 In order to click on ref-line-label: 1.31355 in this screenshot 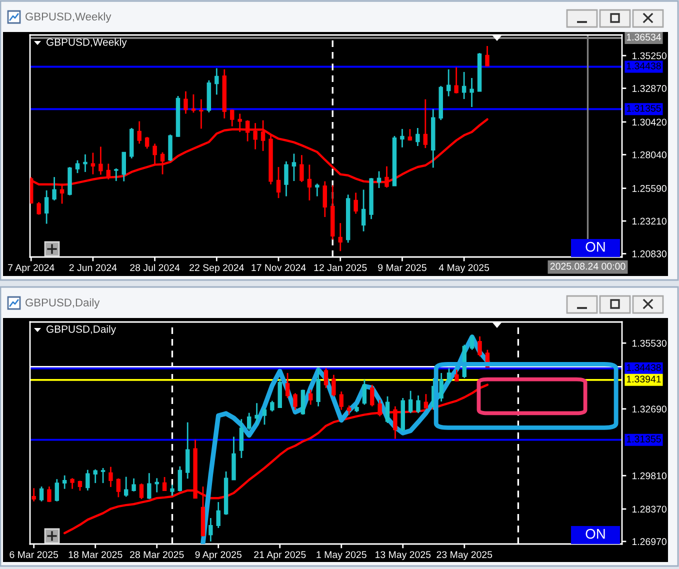, I will do `click(643, 108)`.